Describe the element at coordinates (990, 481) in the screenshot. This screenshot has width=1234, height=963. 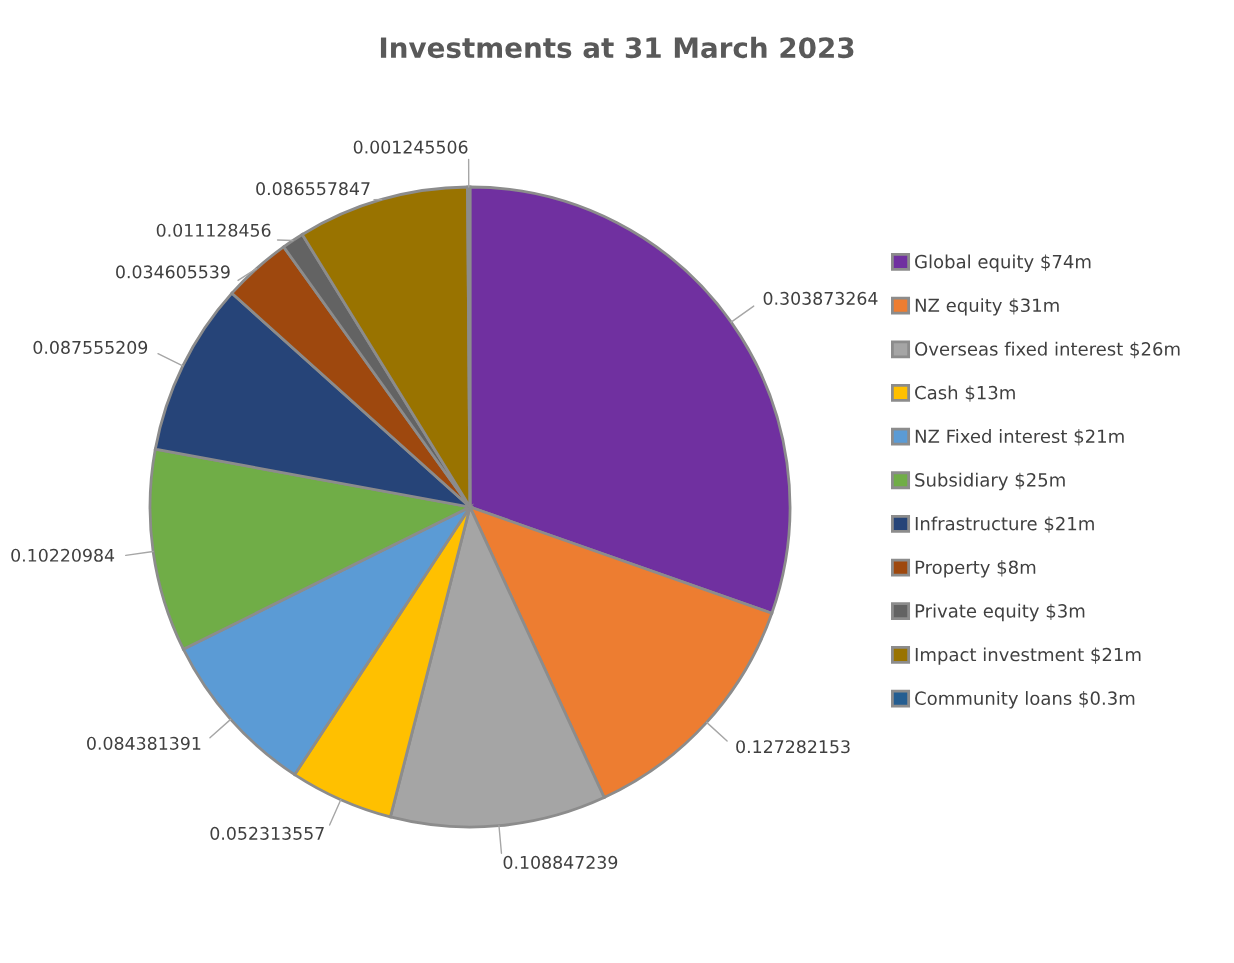
I see `legend-label: Subsidiary $25m` at that location.